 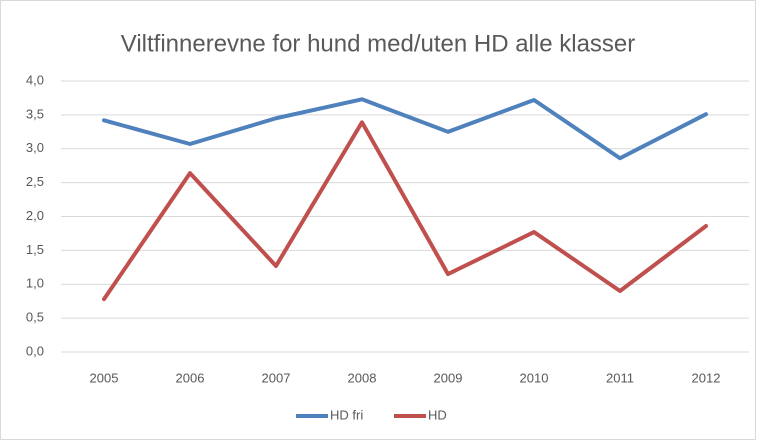 What do you see at coordinates (35, 350) in the screenshot?
I see `y-tick-label: 0,0` at bounding box center [35, 350].